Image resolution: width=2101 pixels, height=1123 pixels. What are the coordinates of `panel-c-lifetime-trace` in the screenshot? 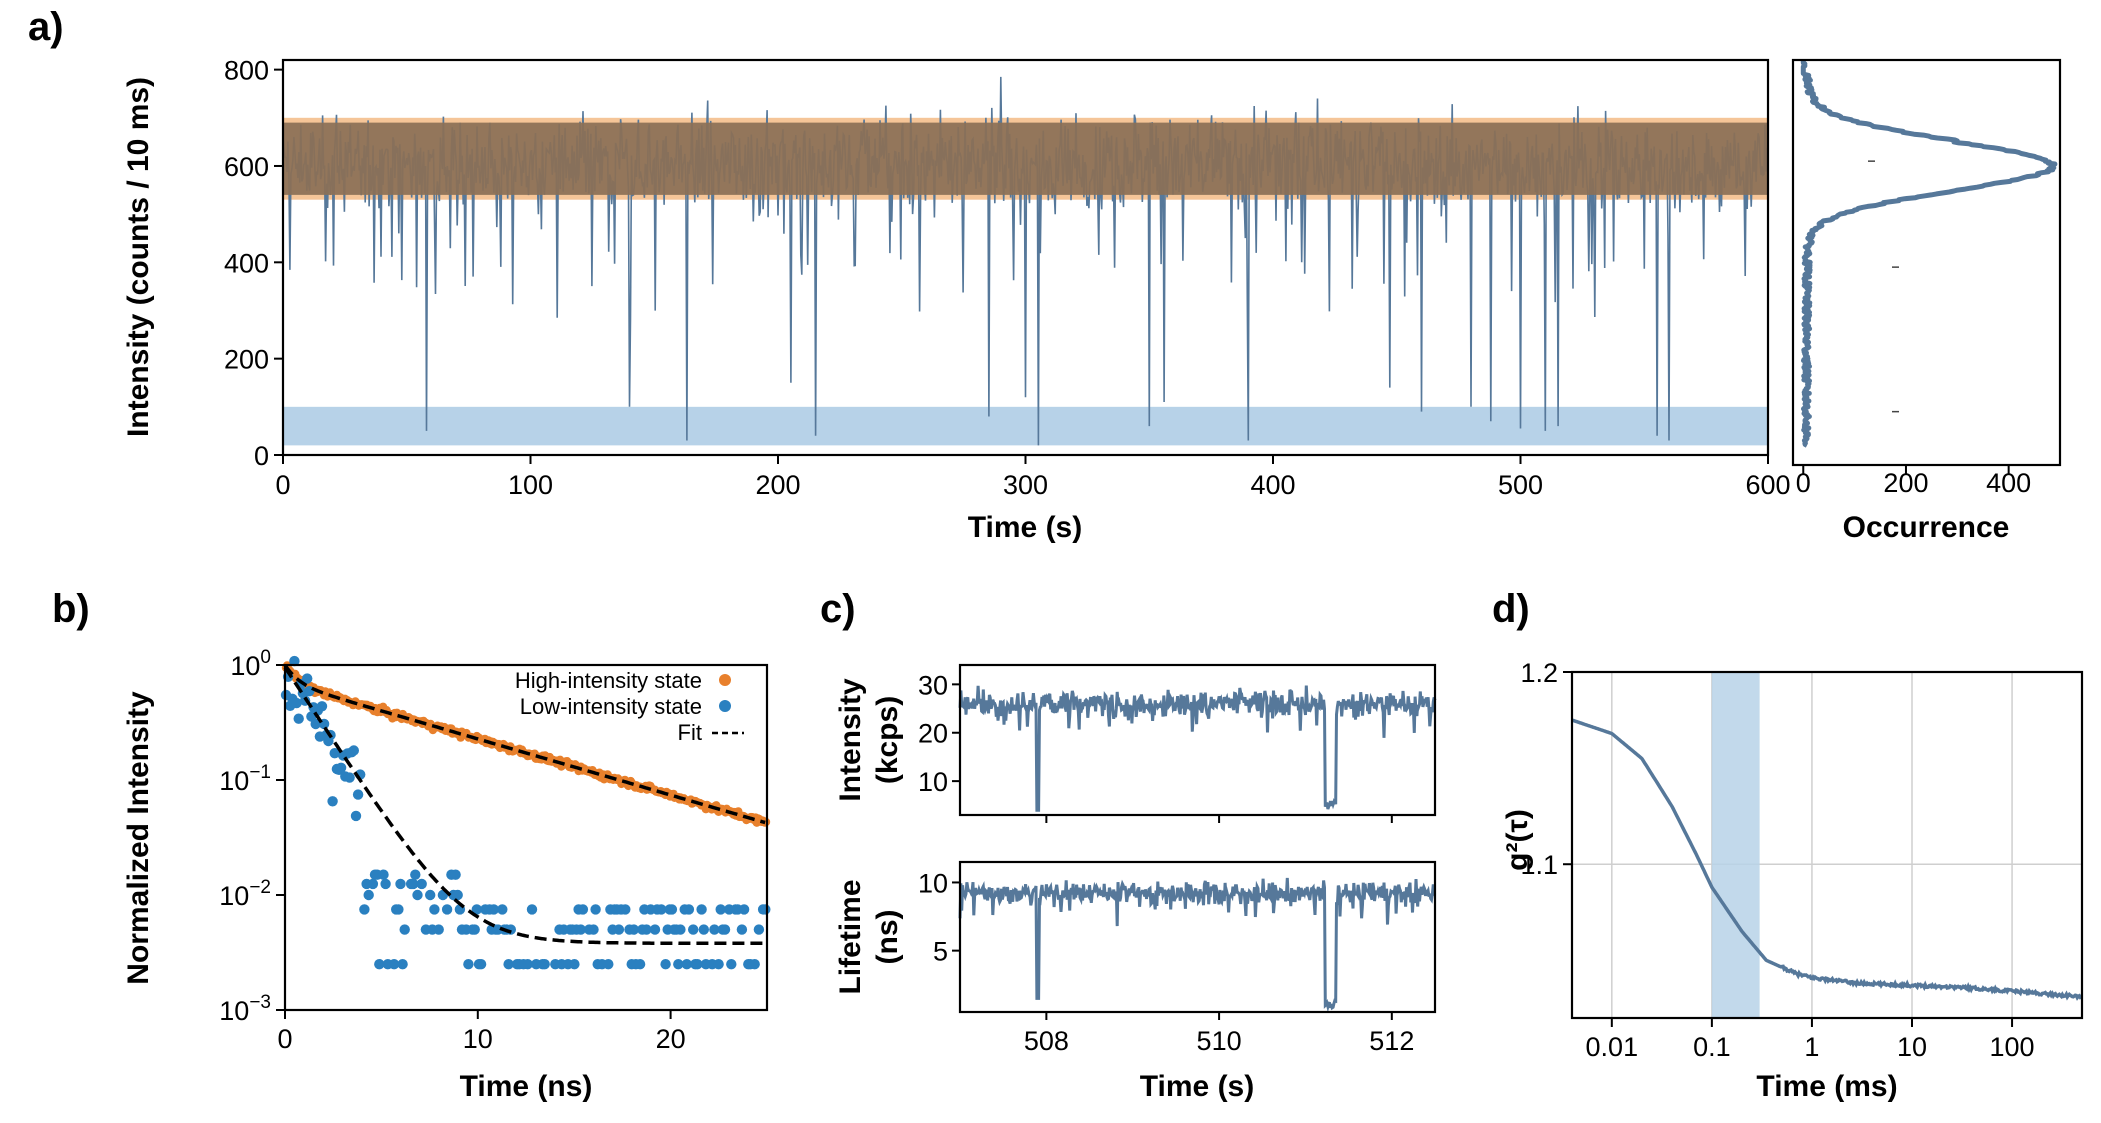 It's located at (1197, 945).